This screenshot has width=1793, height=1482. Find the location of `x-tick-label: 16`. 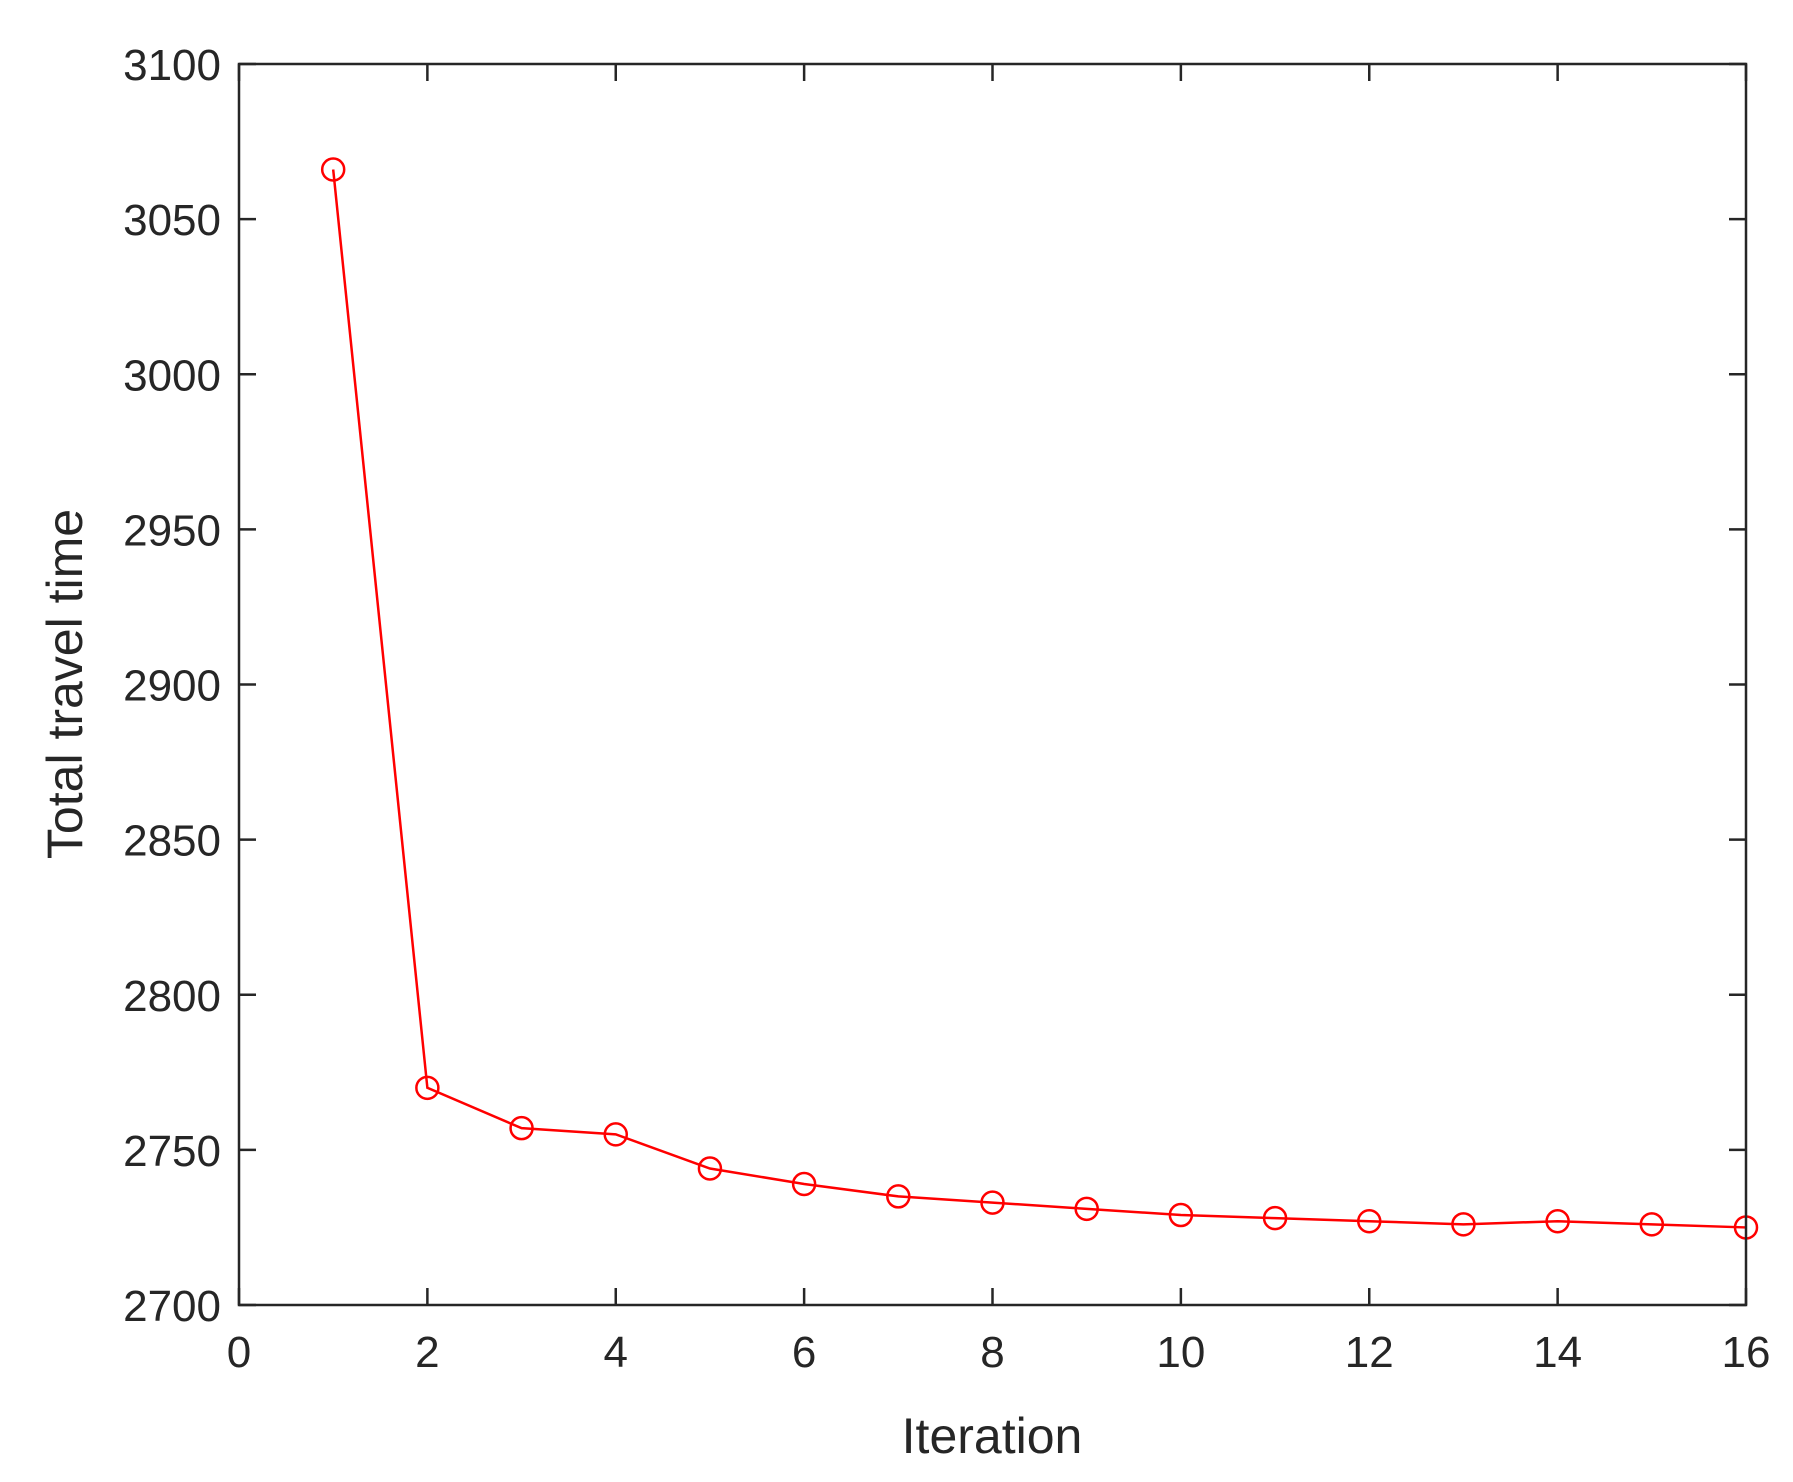

x-tick-label: 16 is located at coordinates (1746, 1352).